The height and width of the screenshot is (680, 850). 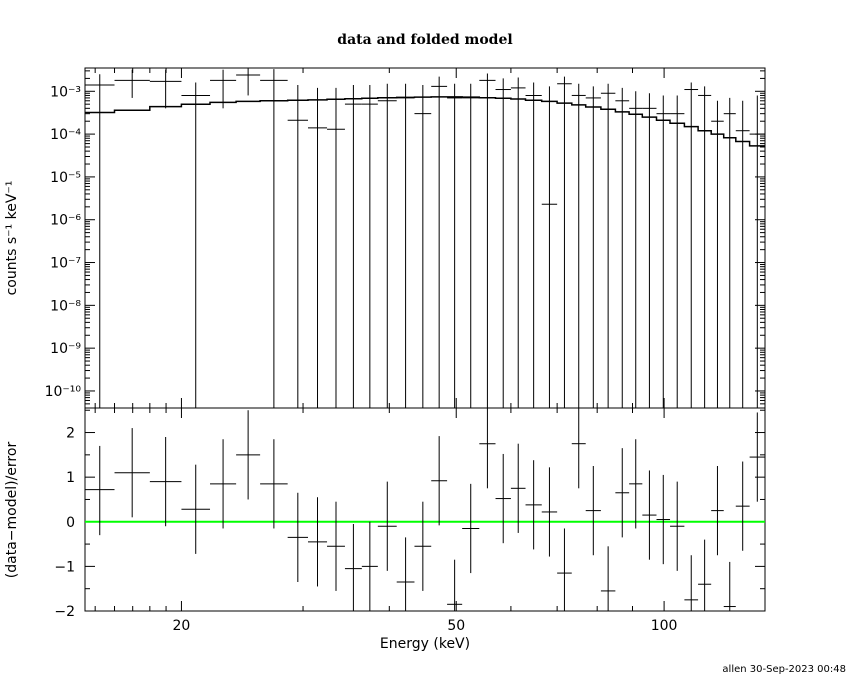 What do you see at coordinates (65, 264) in the screenshot?
I see `y-tick-label: 10⁻⁷` at bounding box center [65, 264].